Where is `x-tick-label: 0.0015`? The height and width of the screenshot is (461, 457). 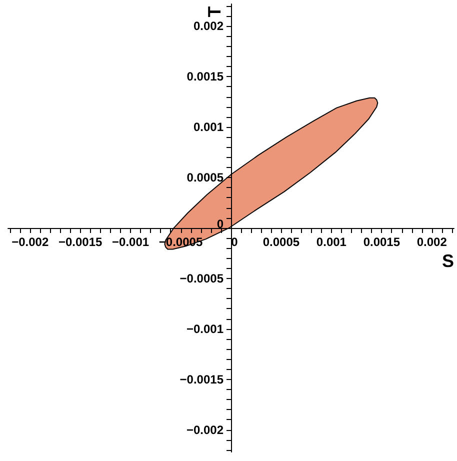
x-tick-label: 0.0015 is located at coordinates (381, 242).